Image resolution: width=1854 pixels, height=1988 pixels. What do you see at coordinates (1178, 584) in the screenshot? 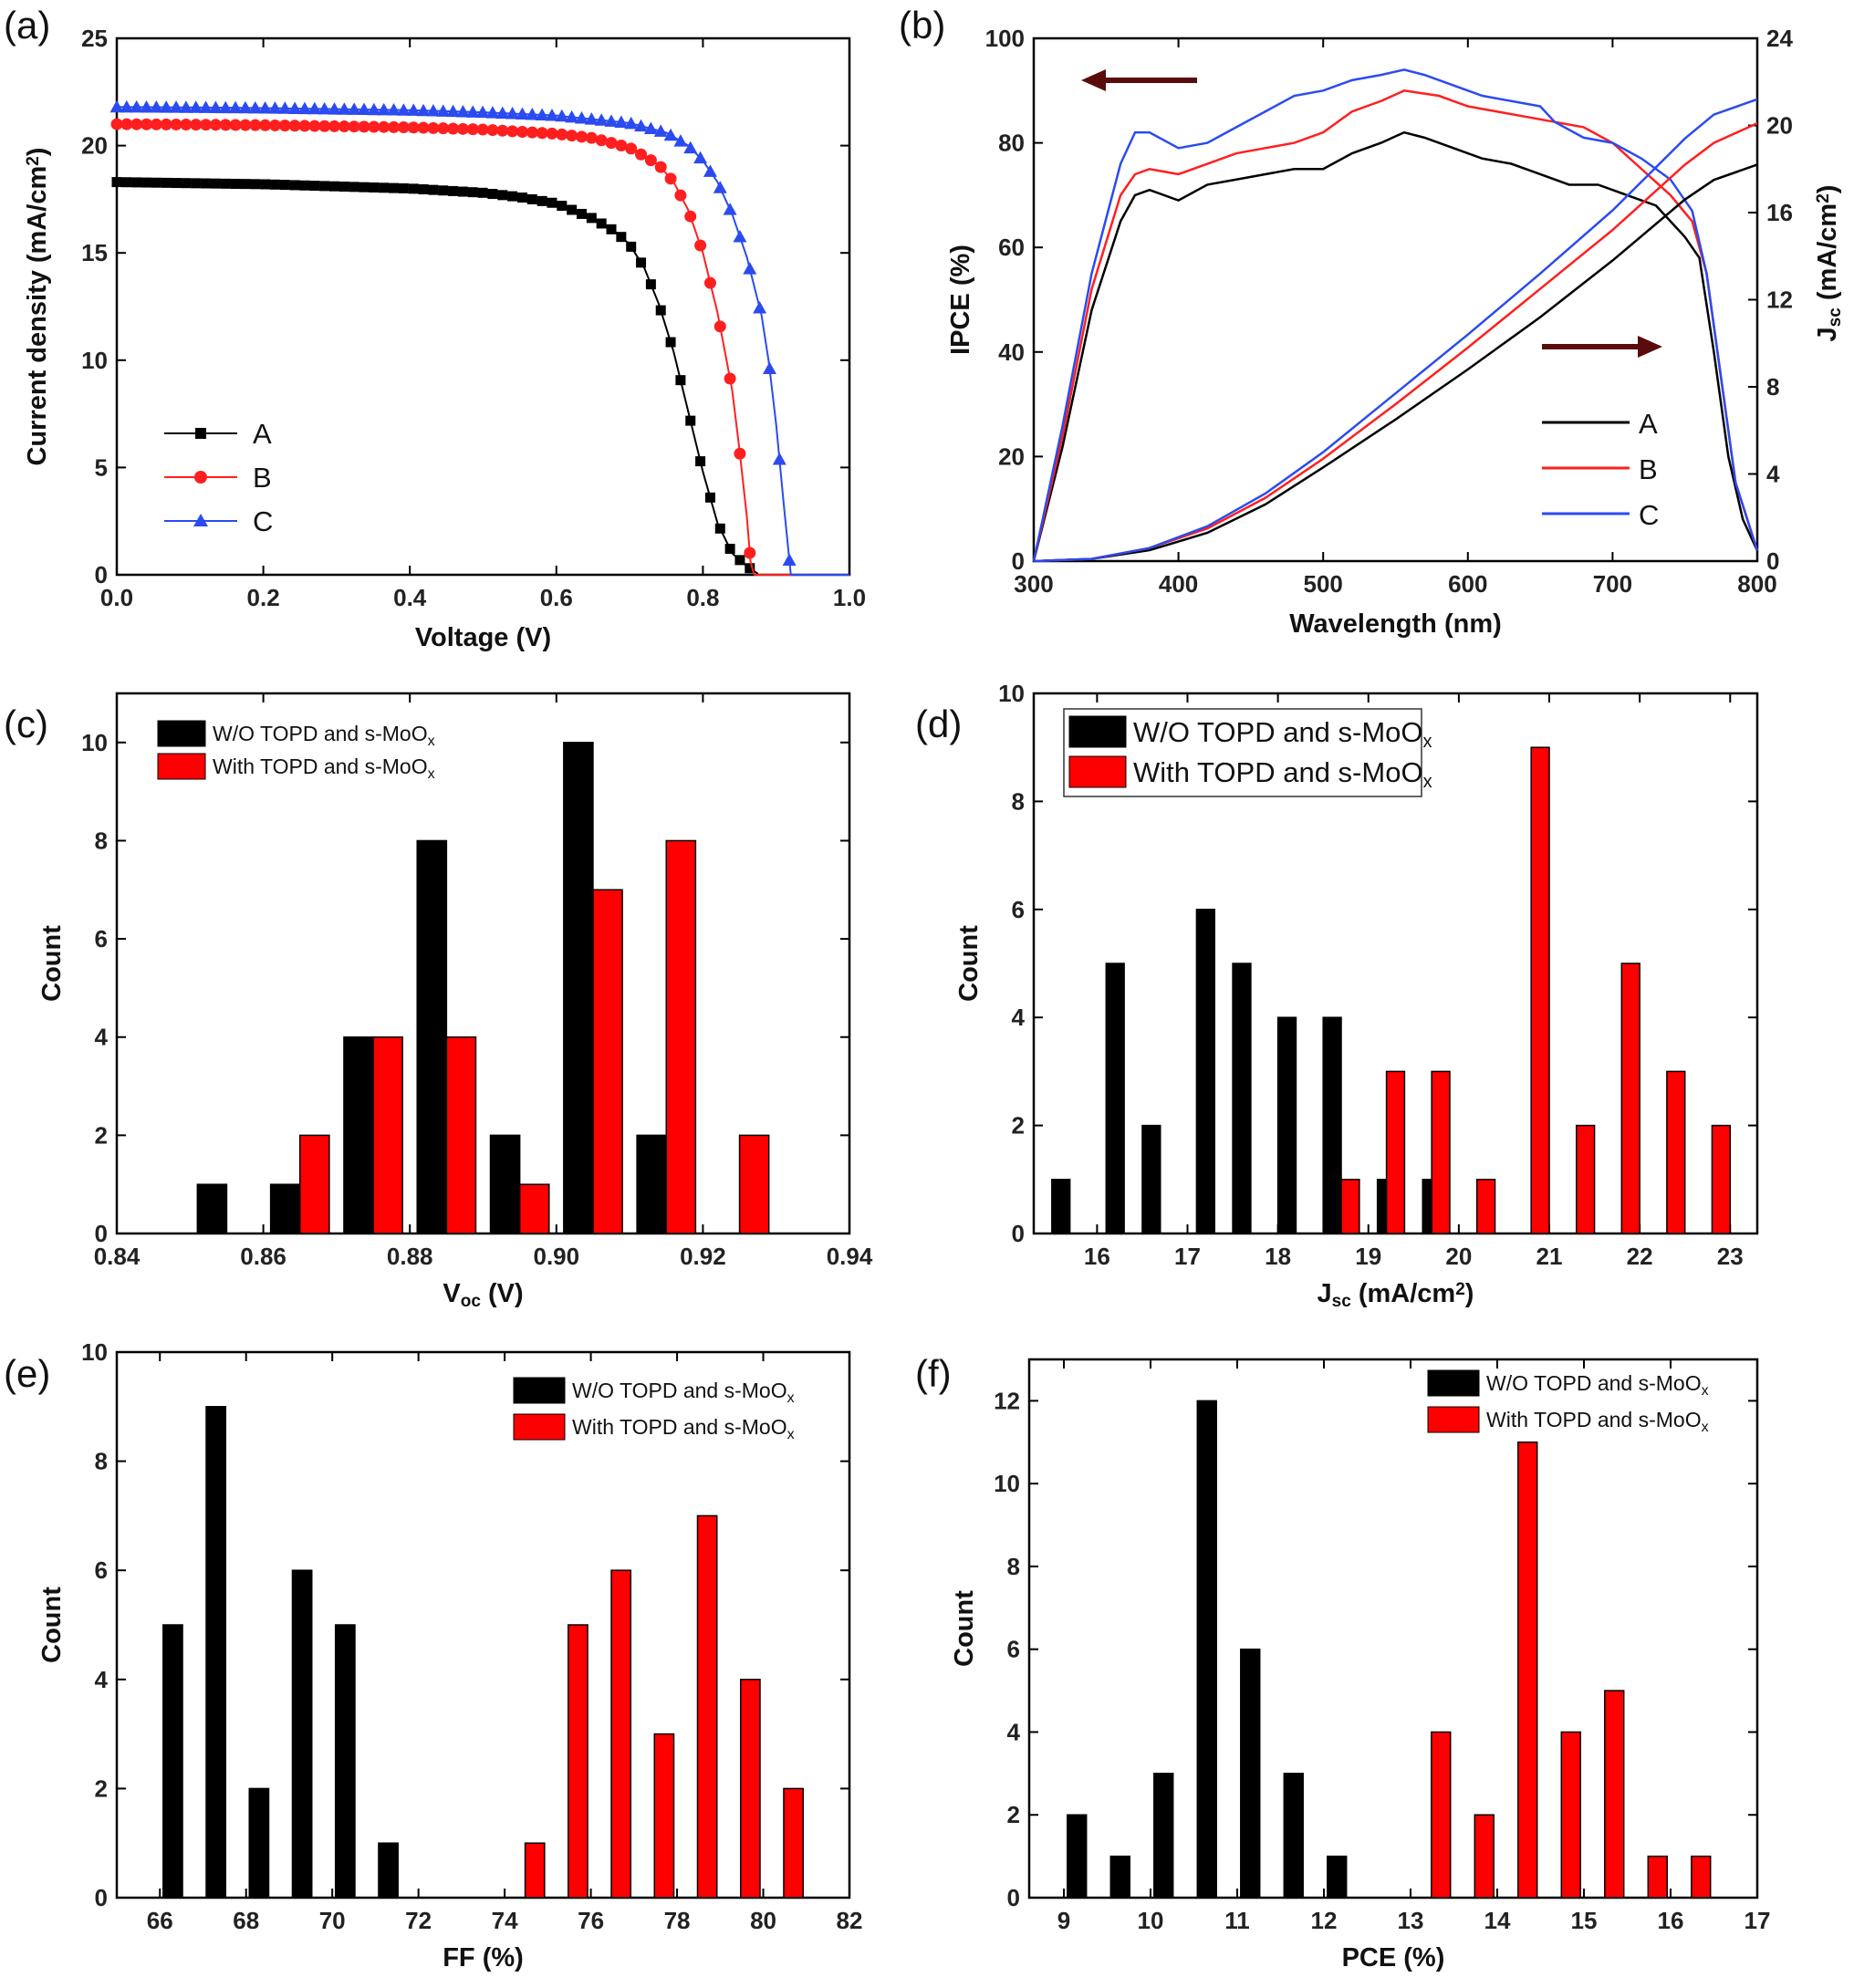
I see `x-tick-label: 400` at bounding box center [1178, 584].